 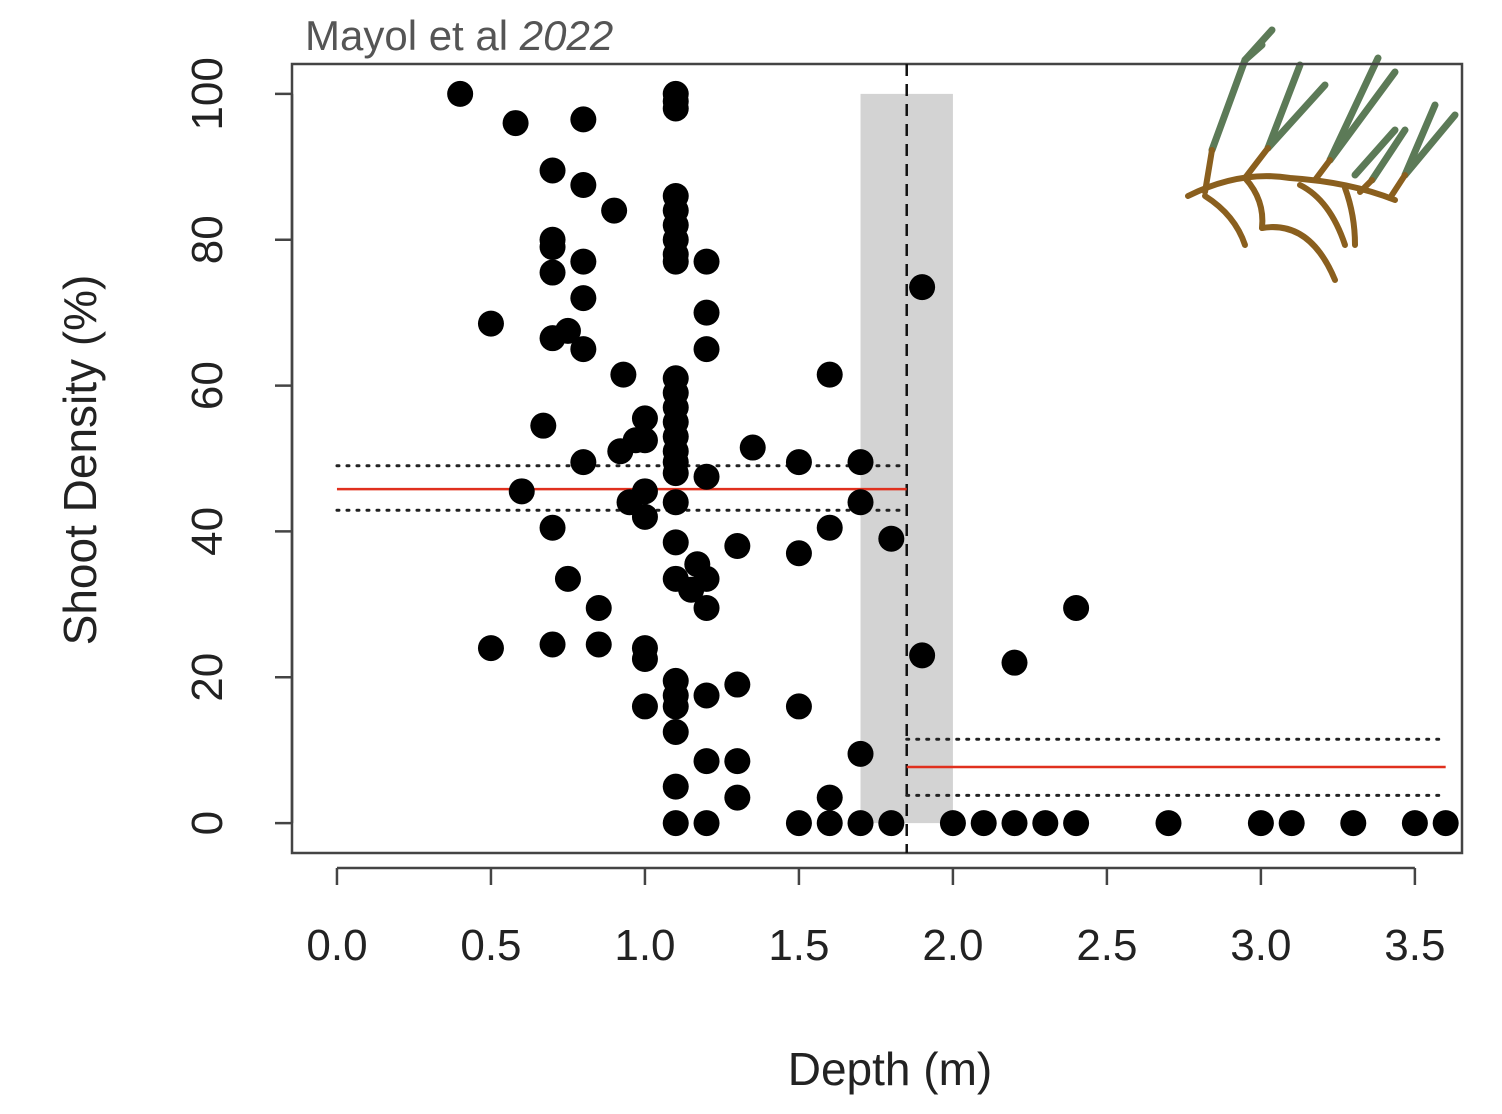 What do you see at coordinates (644, 945) in the screenshot?
I see `x-tick-label: 1.0` at bounding box center [644, 945].